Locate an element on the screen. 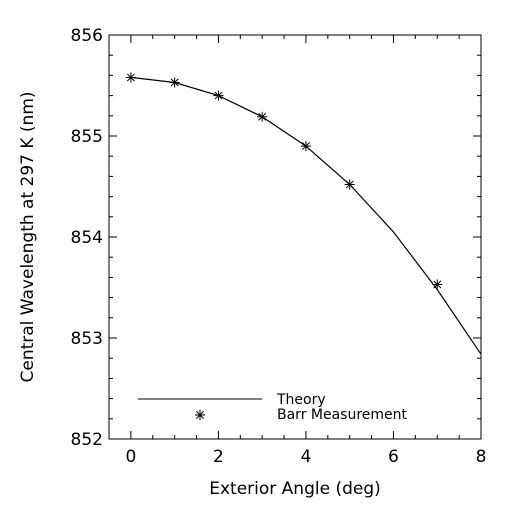 Image resolution: width=510 pixels, height=510 pixels. x-axis-label: Exterior Angle (deg) is located at coordinates (295, 489).